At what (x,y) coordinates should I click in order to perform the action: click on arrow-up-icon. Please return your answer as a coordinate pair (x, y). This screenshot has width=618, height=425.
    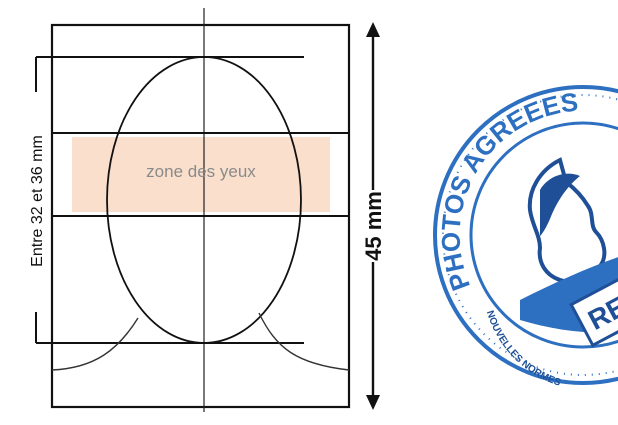
    Looking at the image, I should click on (373, 29).